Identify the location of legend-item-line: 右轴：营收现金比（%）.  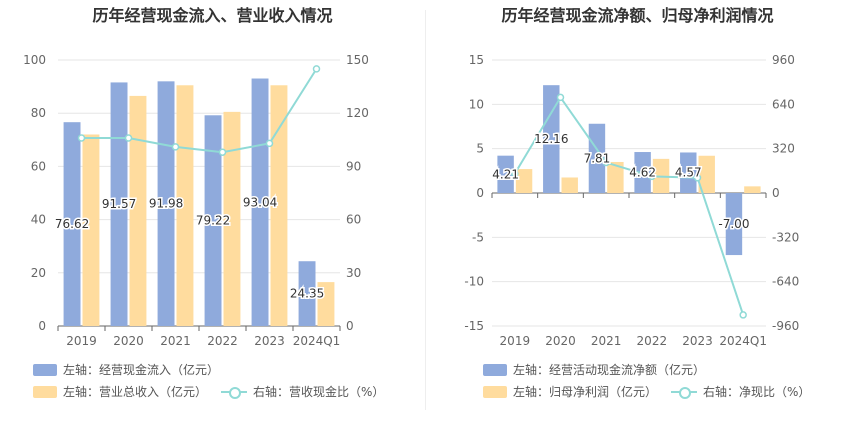
(302, 391).